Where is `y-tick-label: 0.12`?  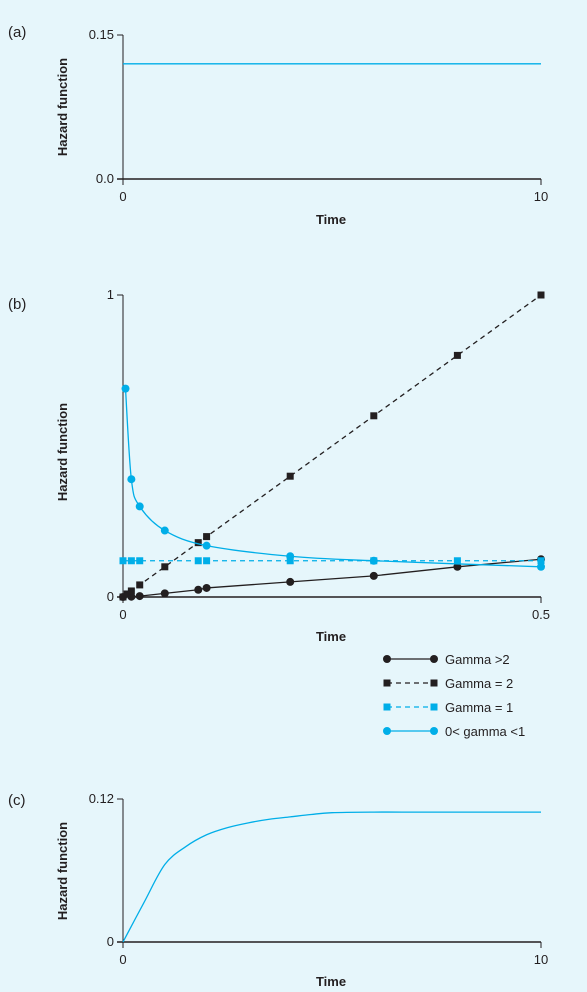 y-tick-label: 0.12 is located at coordinates (101, 798).